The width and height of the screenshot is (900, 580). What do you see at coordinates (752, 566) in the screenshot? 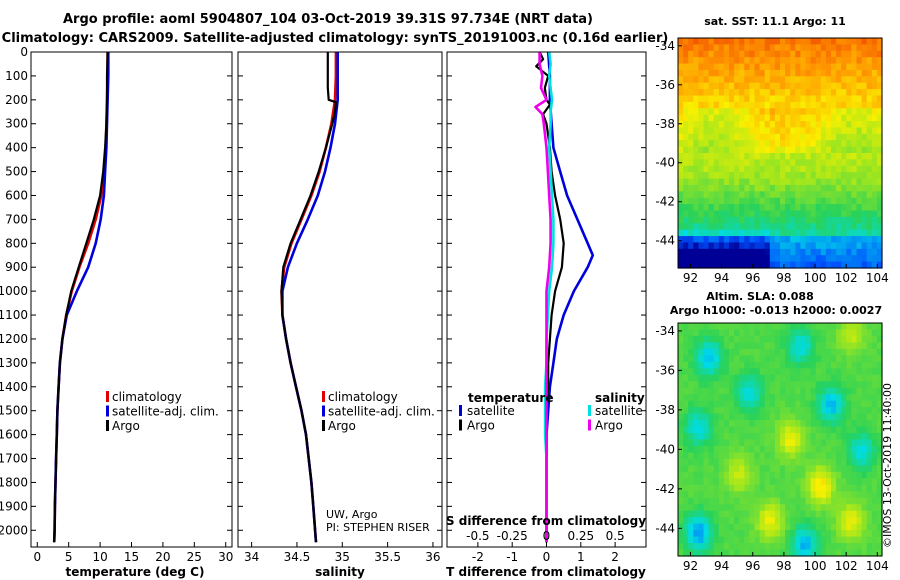
I see `map-x-tick-label: 96` at bounding box center [752, 566].